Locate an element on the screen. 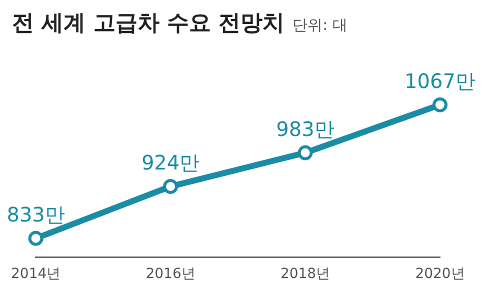  data-label: 1067만 is located at coordinates (440, 81).